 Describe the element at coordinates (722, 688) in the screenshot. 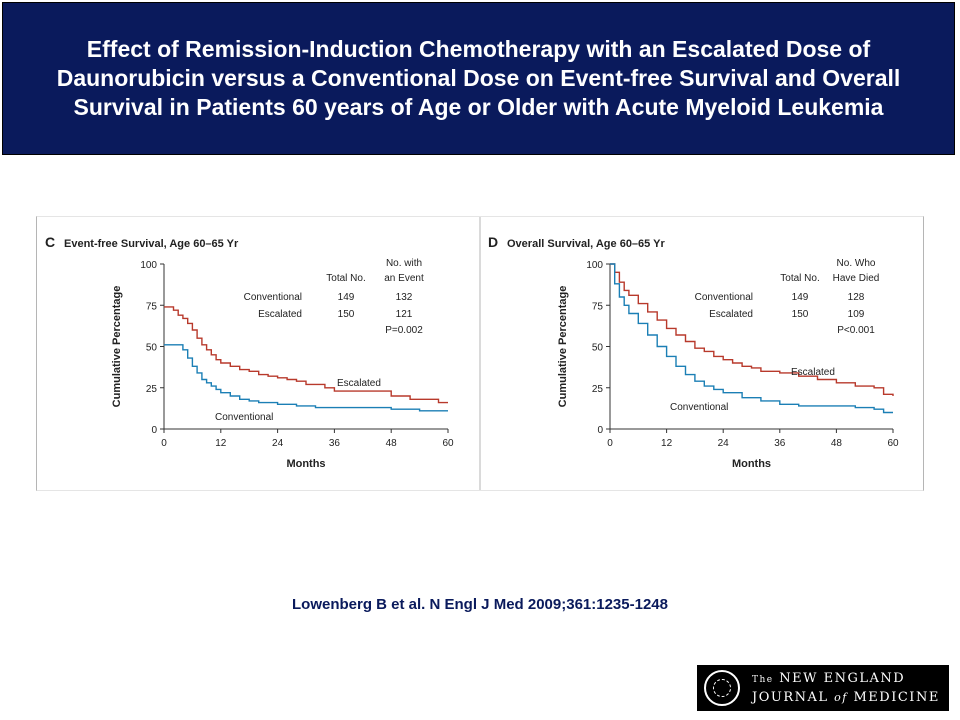

I see `nejm-seal-icon` at that location.